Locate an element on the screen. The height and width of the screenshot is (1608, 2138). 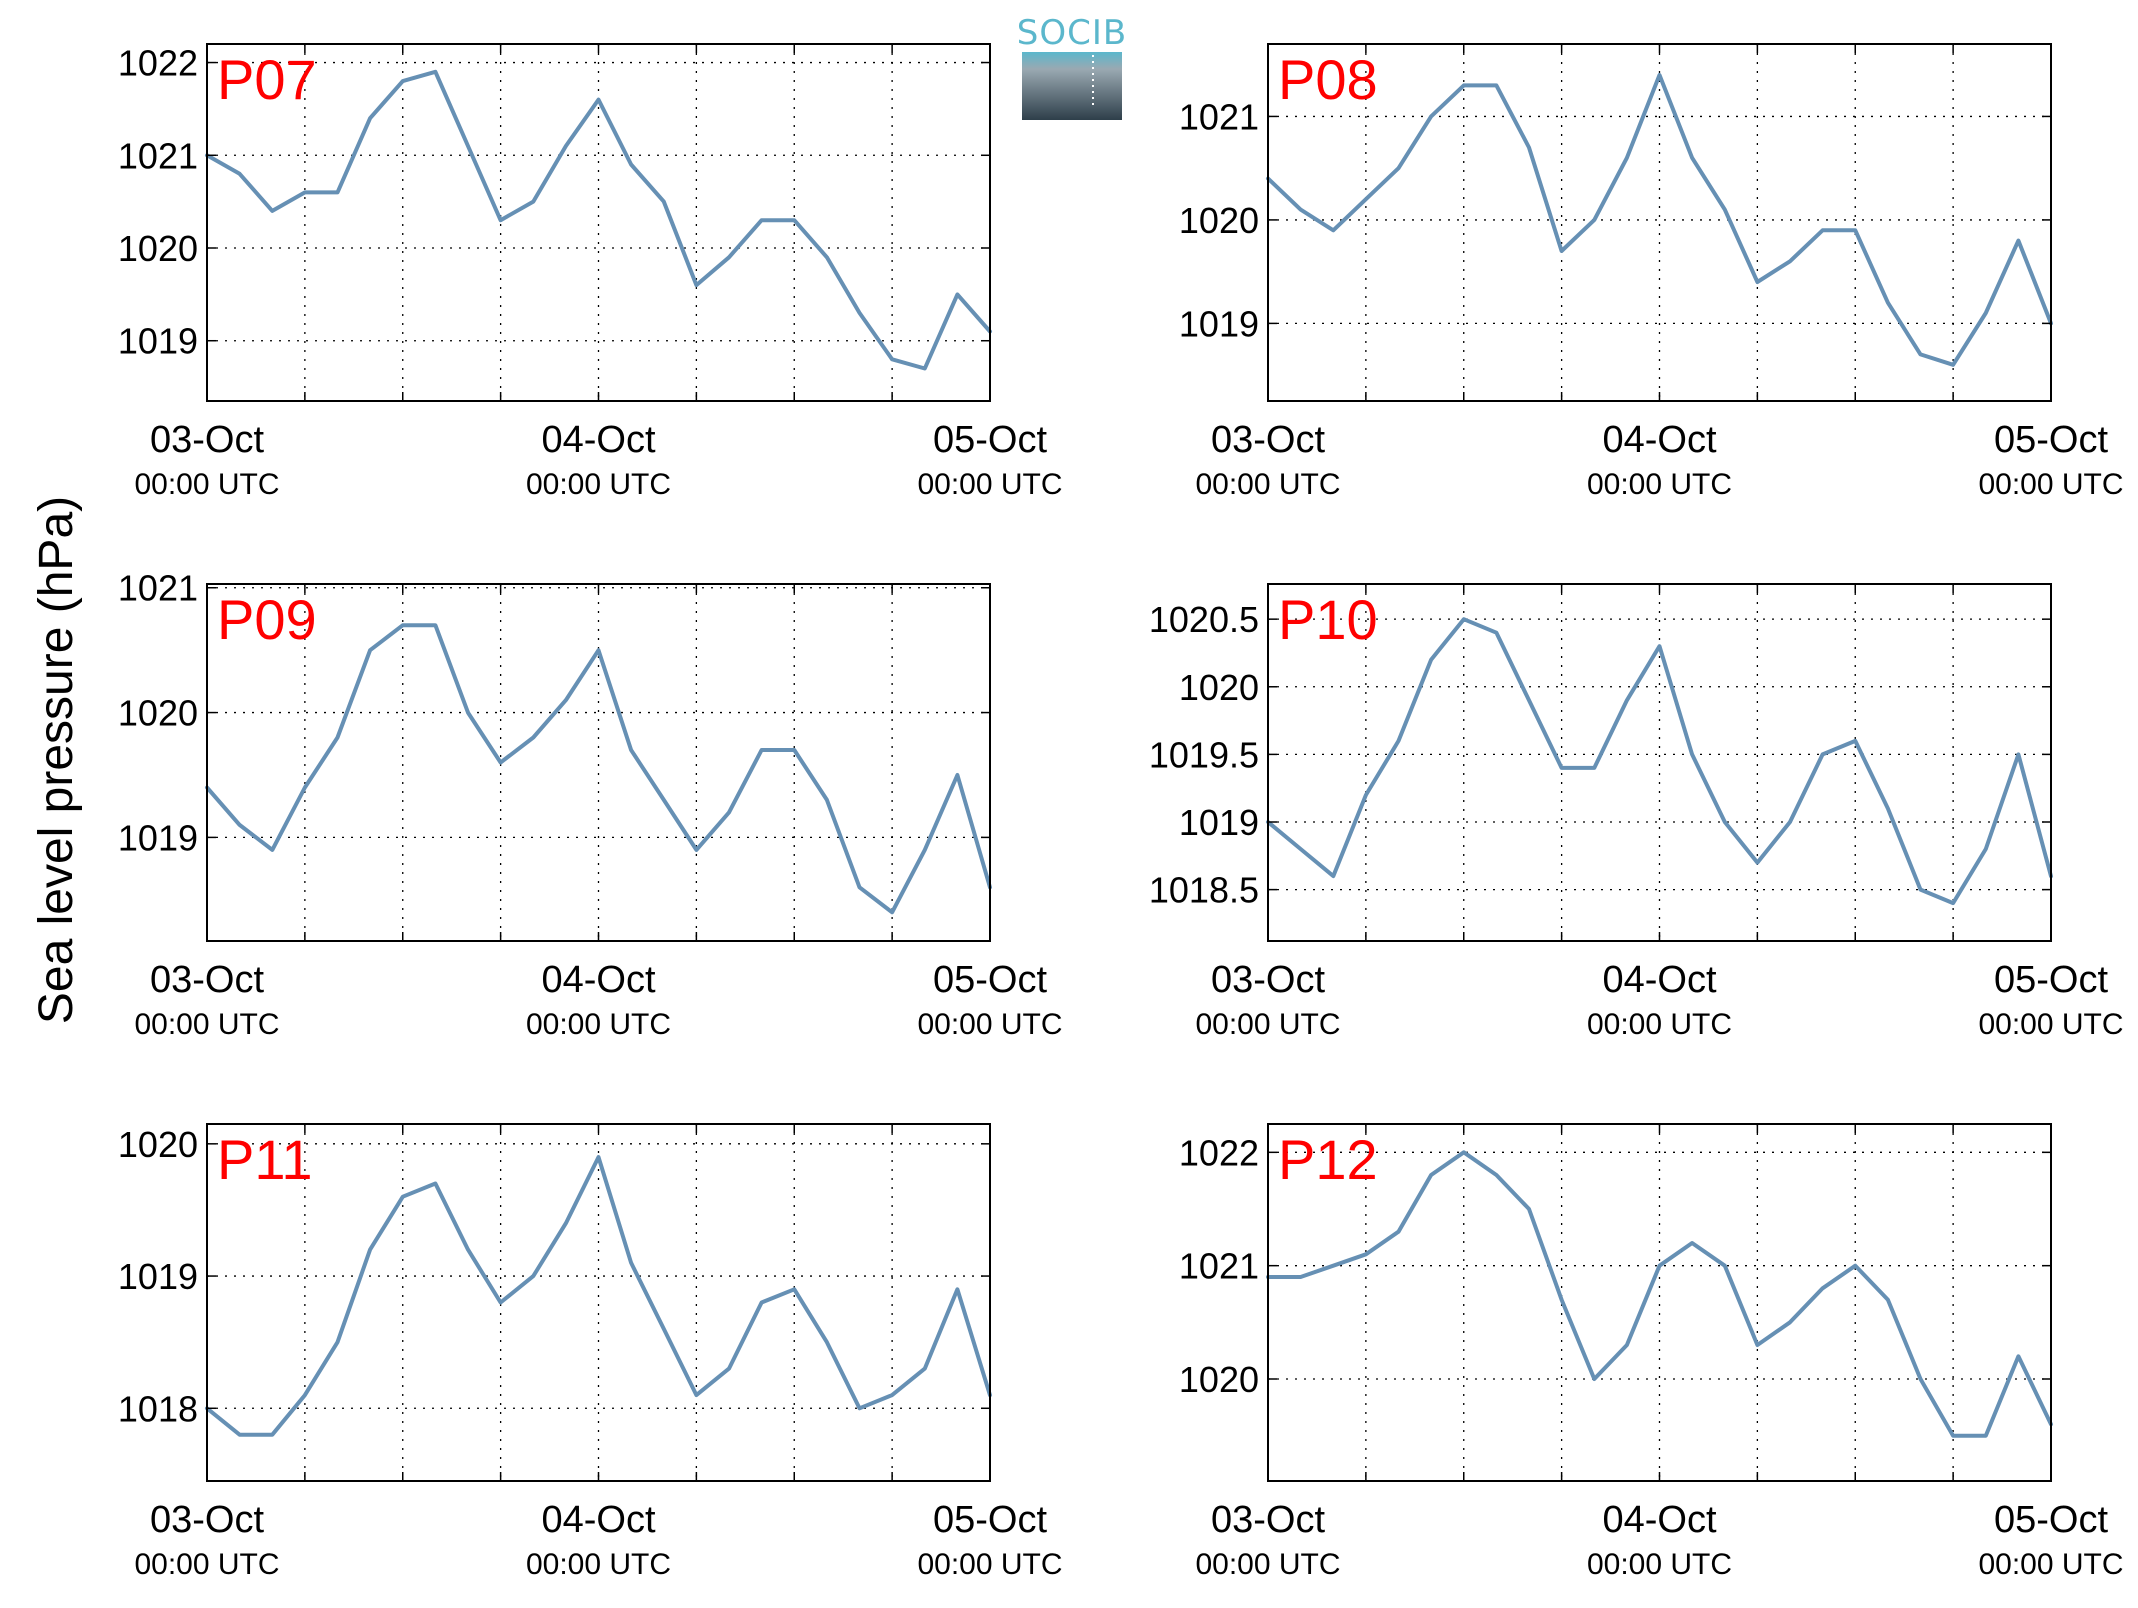
y-tick-label: 1019.5 is located at coordinates (1204, 754).